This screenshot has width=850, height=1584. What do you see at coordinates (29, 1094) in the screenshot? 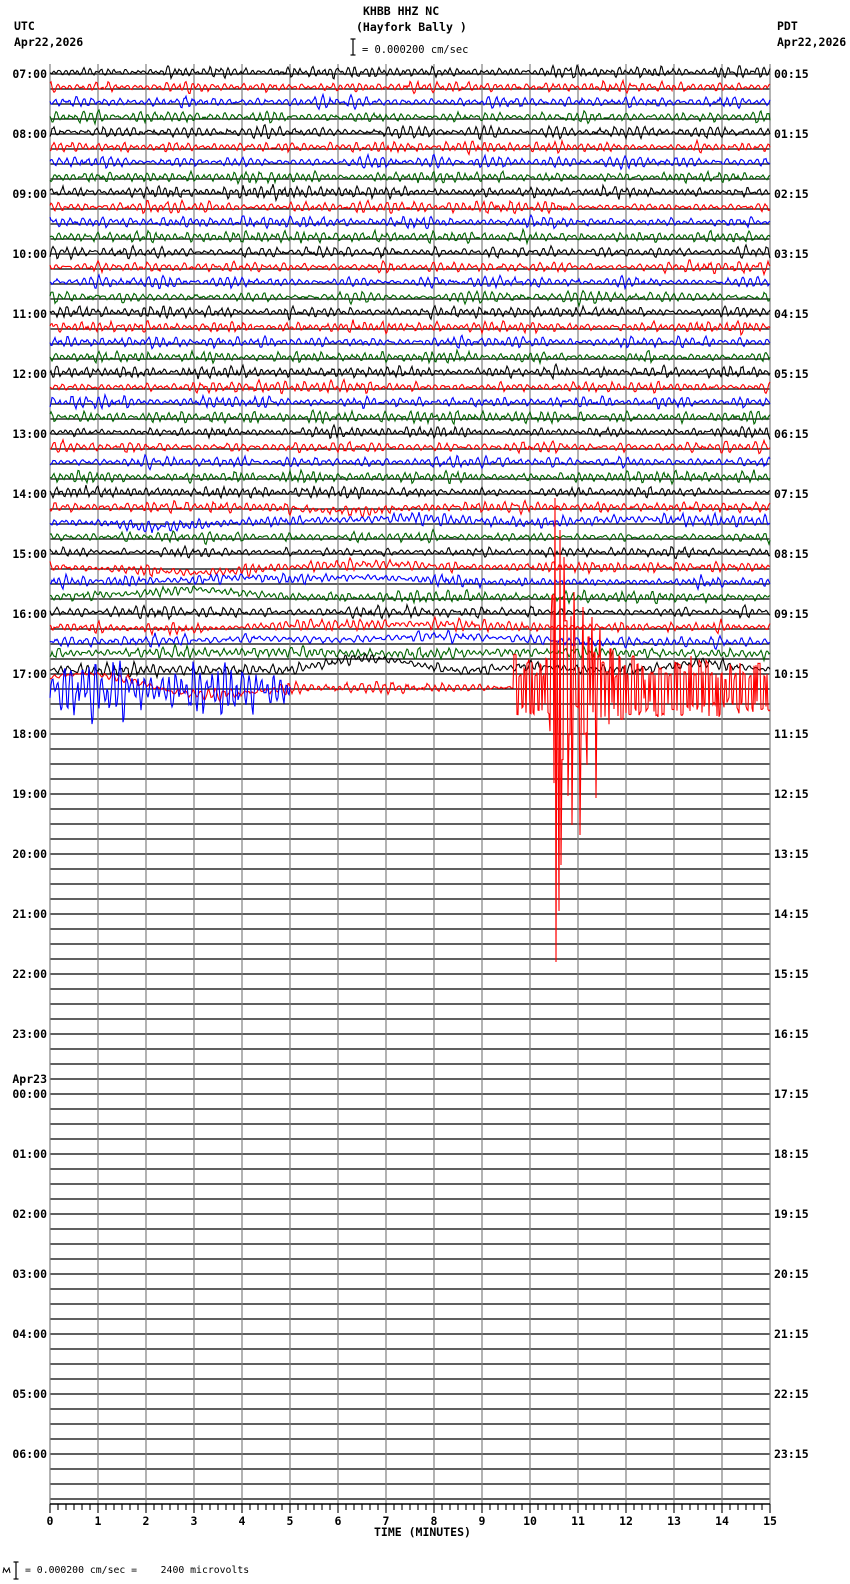
I see `utc-hour-label: 00:00` at bounding box center [29, 1094].